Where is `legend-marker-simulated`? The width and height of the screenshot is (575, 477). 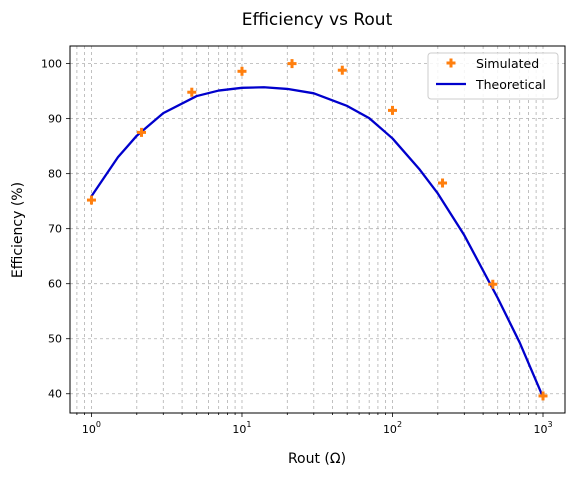
legend-marker-simulated is located at coordinates (451, 63).